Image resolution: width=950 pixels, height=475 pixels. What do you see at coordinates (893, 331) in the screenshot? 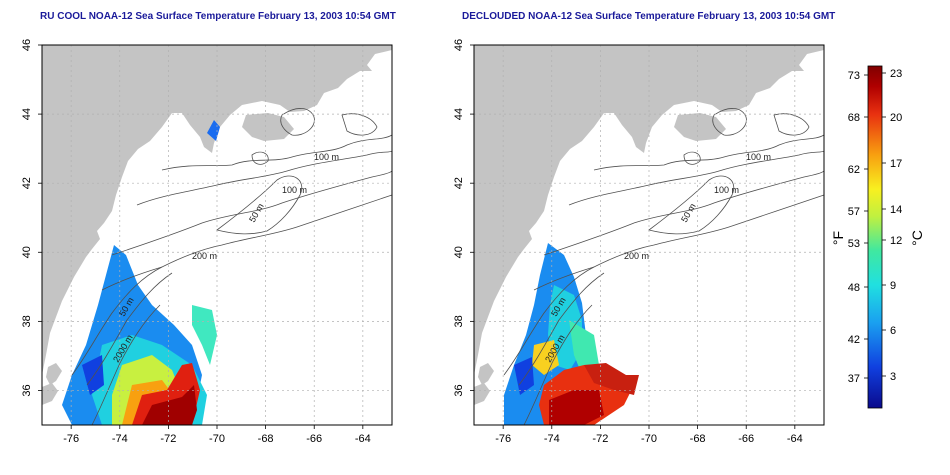
I see `celsius-tick-label: 6` at bounding box center [893, 331].